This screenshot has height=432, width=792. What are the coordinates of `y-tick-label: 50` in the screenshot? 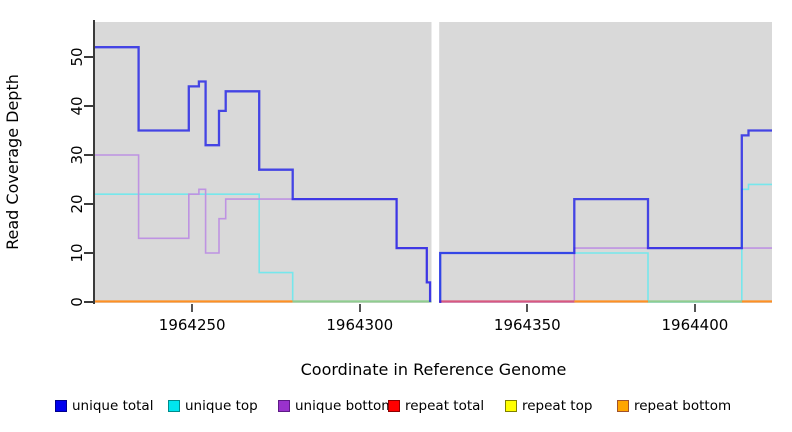 It's located at (77, 57).